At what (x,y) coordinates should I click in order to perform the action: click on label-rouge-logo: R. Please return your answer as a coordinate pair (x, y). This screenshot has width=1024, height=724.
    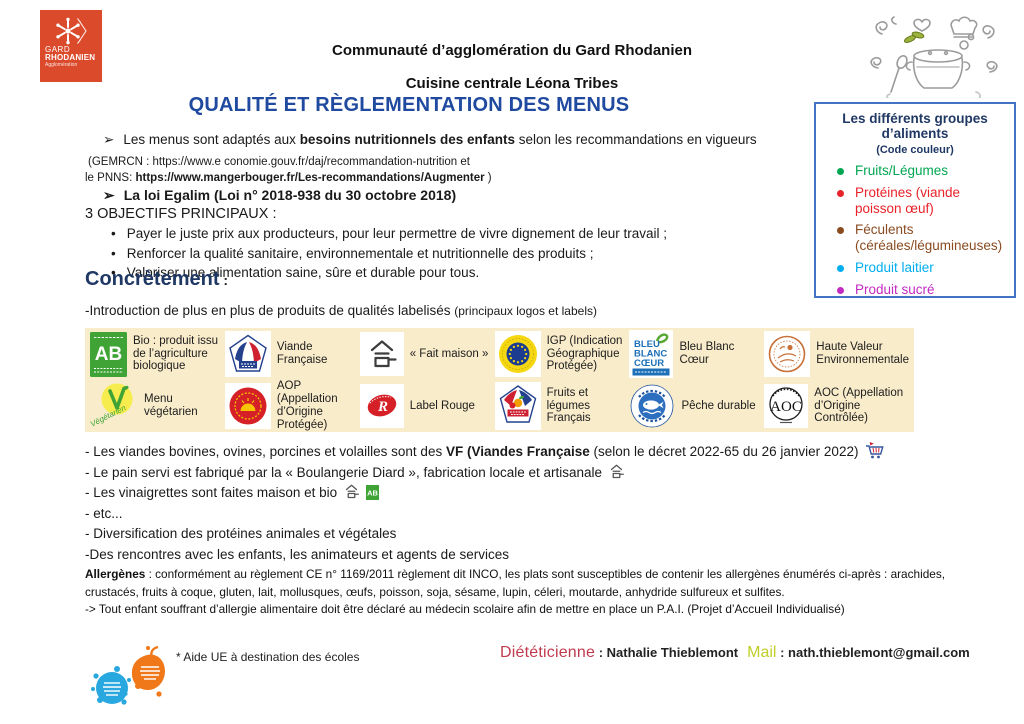
    Looking at the image, I should click on (381, 406).